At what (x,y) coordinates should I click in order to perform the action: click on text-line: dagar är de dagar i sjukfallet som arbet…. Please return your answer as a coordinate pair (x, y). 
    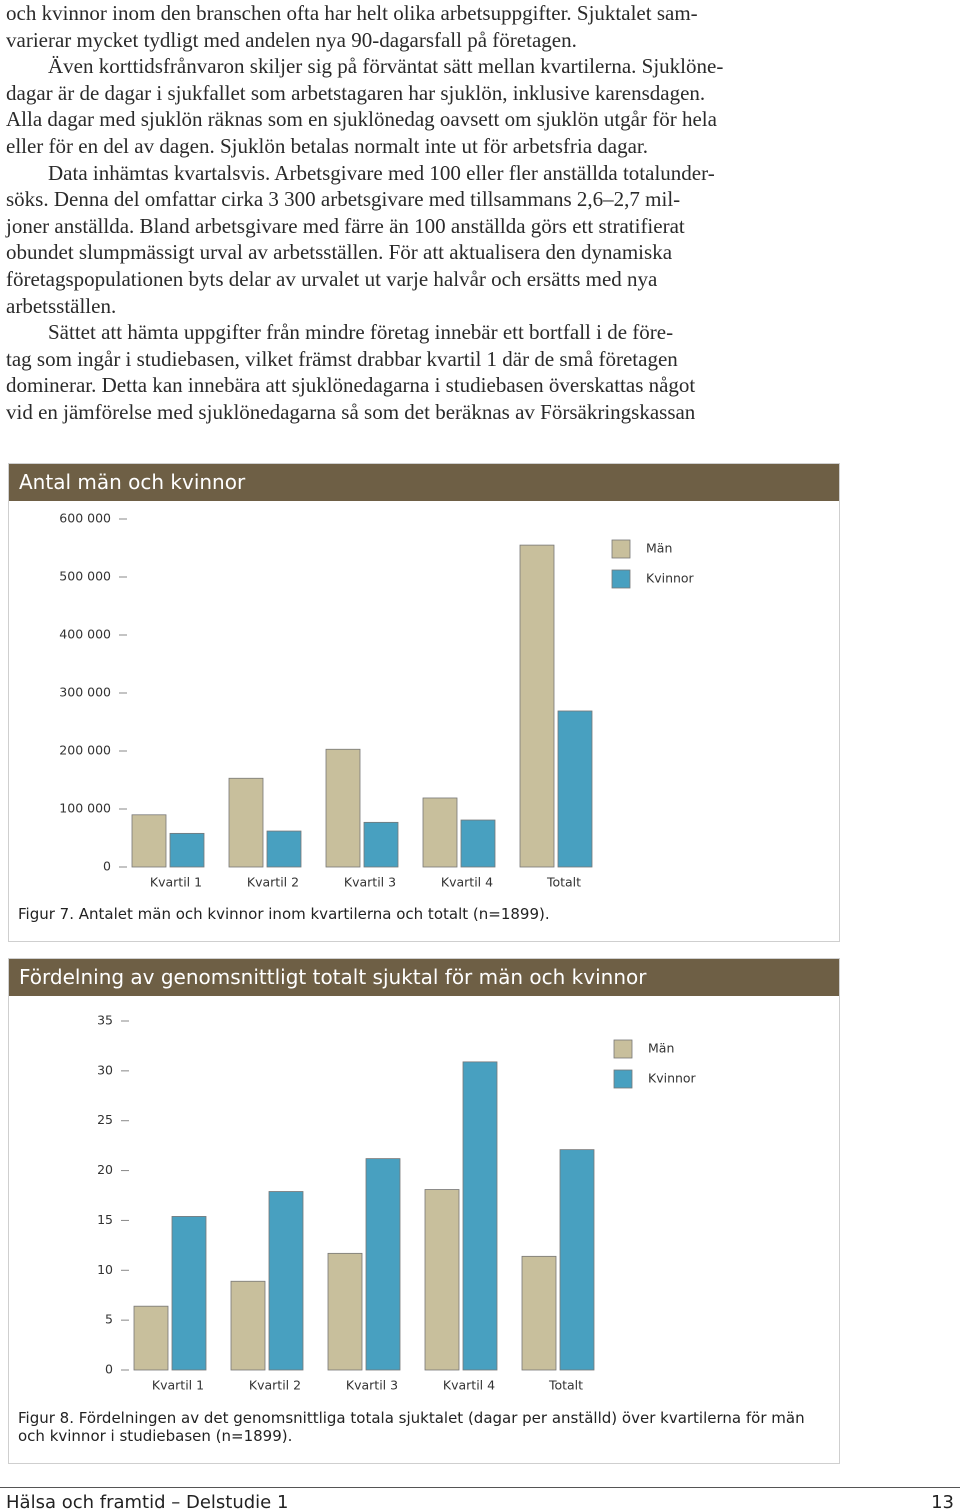
    Looking at the image, I should click on (356, 92).